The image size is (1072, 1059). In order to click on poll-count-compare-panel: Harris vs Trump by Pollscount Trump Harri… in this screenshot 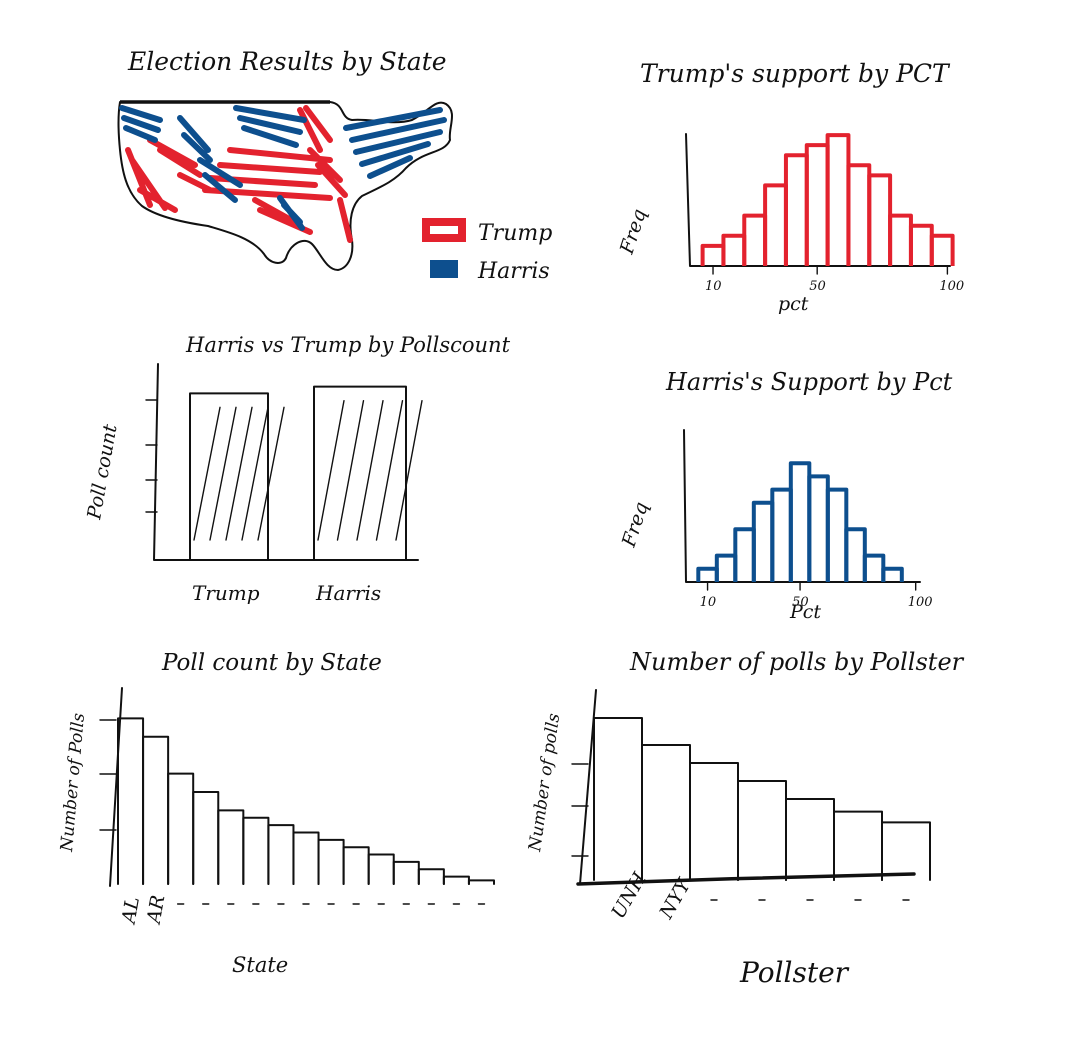, I will do `click(296, 469)`.